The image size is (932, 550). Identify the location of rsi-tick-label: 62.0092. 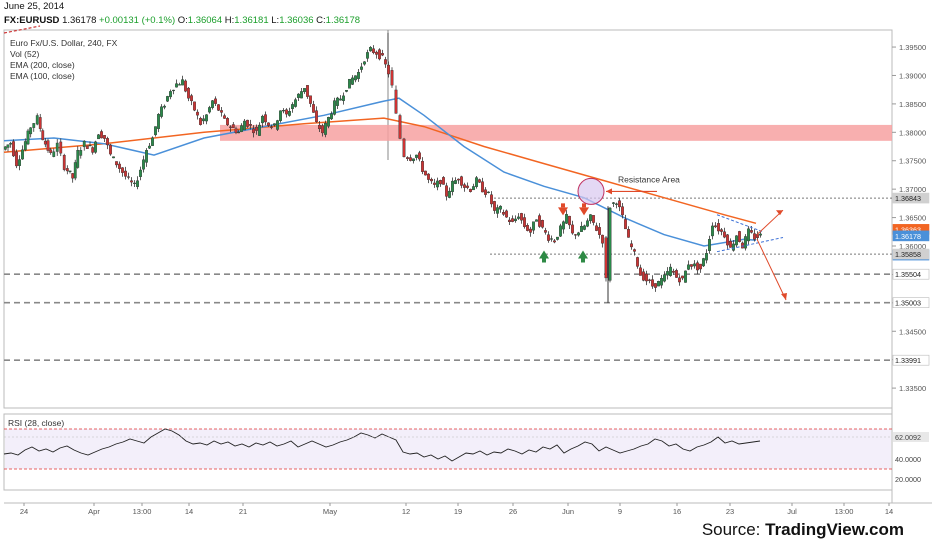
(908, 437).